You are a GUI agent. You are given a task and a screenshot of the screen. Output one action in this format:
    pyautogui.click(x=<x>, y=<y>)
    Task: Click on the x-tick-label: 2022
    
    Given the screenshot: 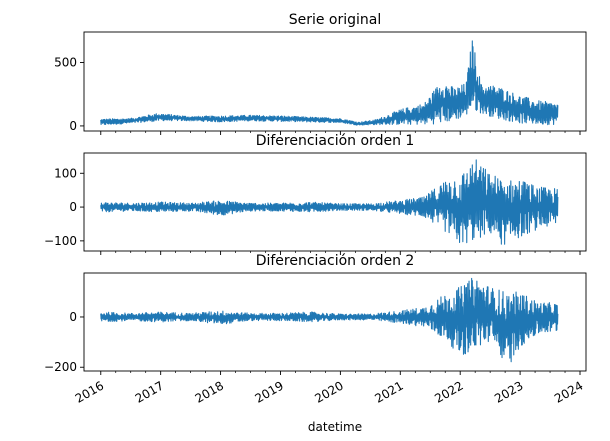 What is the action you would take?
    pyautogui.click(x=448, y=391)
    